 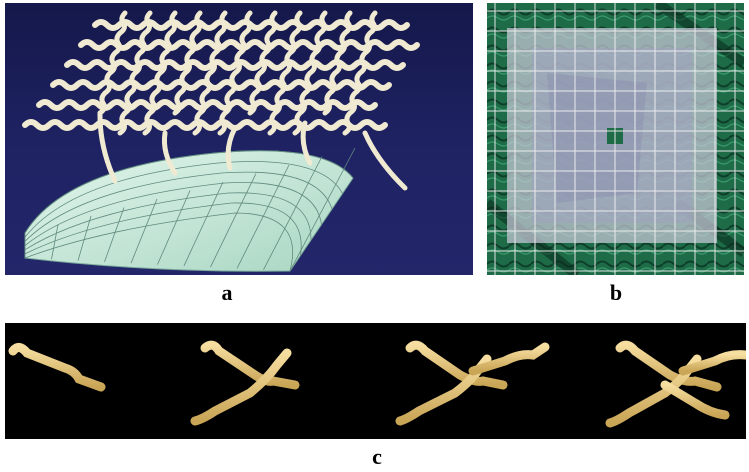 I want to click on surface-grid-lines, so click(x=190, y=209).